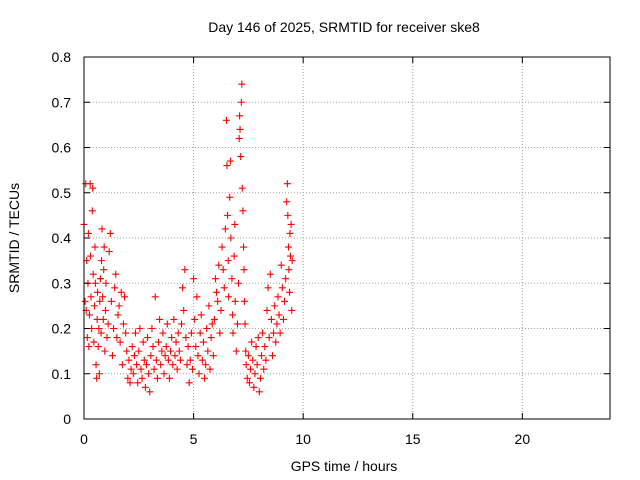 This screenshot has height=480, width=640. What do you see at coordinates (62, 283) in the screenshot?
I see `y-tick-label: 0.3` at bounding box center [62, 283].